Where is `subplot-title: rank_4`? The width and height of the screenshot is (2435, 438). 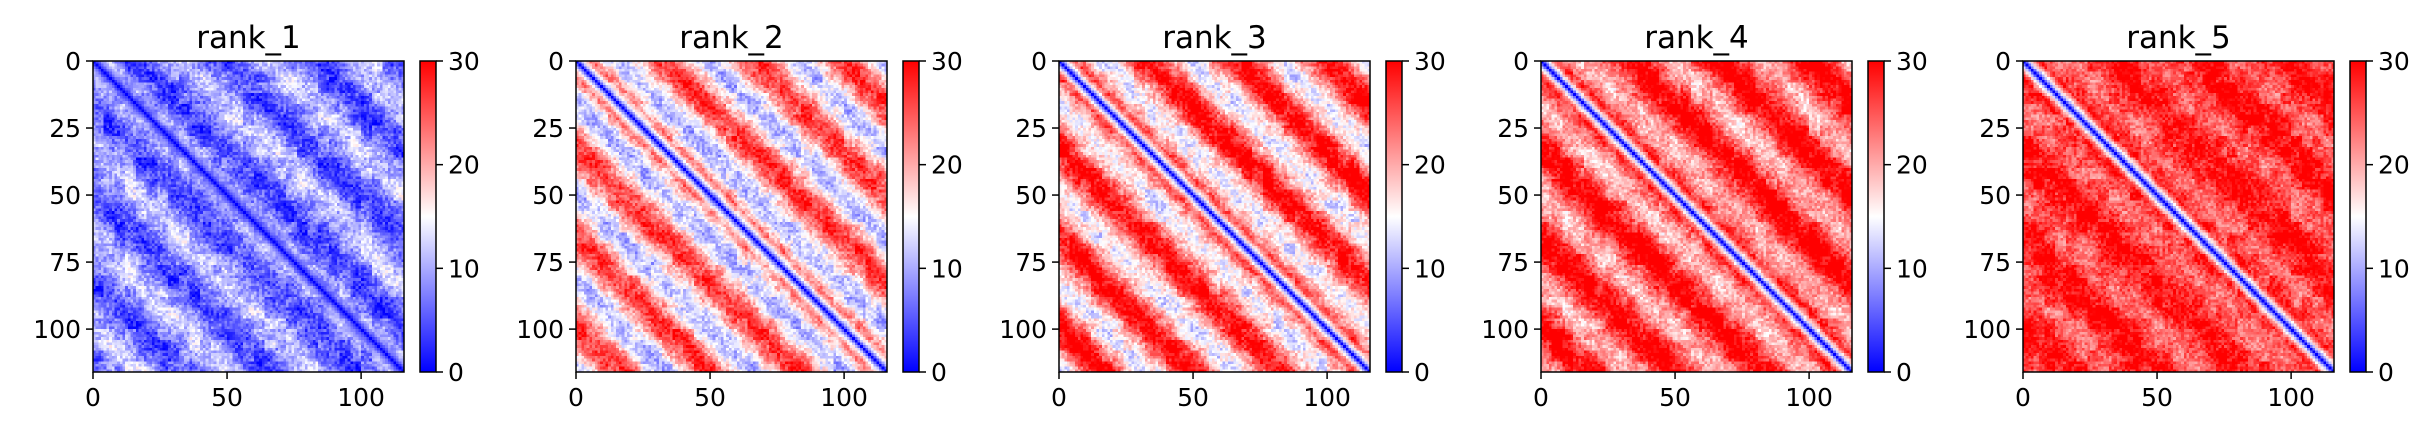 subplot-title: rank_4 is located at coordinates (1696, 38).